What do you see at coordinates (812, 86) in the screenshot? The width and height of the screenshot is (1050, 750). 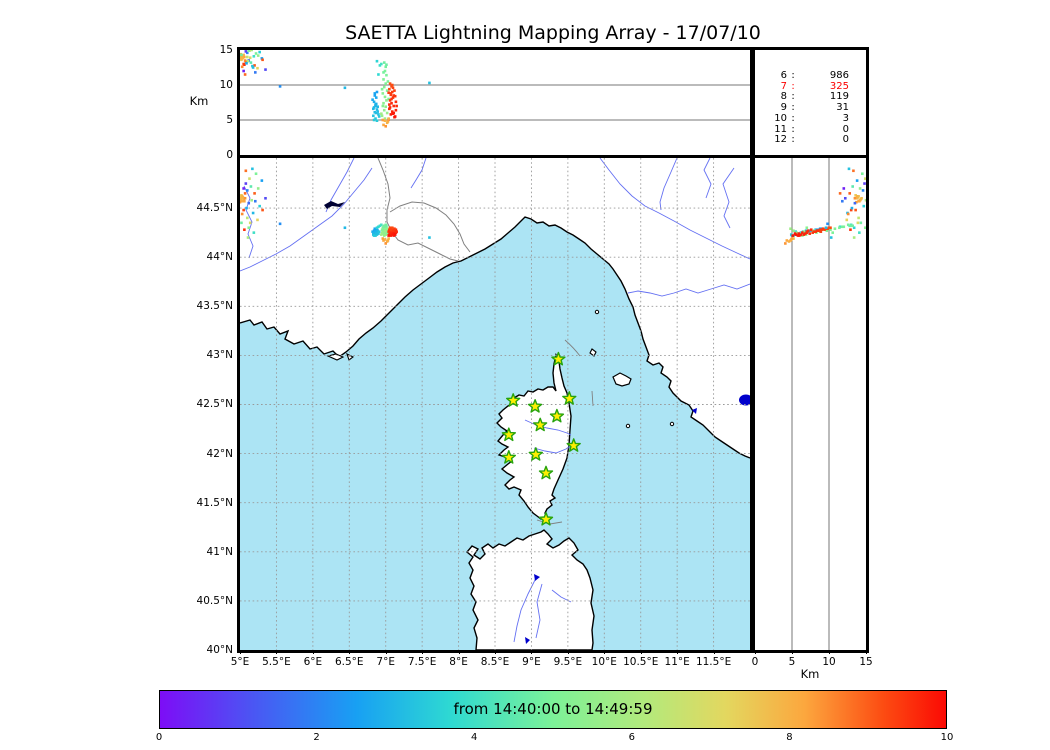 I see `source-count-row: 7:325` at bounding box center [812, 86].